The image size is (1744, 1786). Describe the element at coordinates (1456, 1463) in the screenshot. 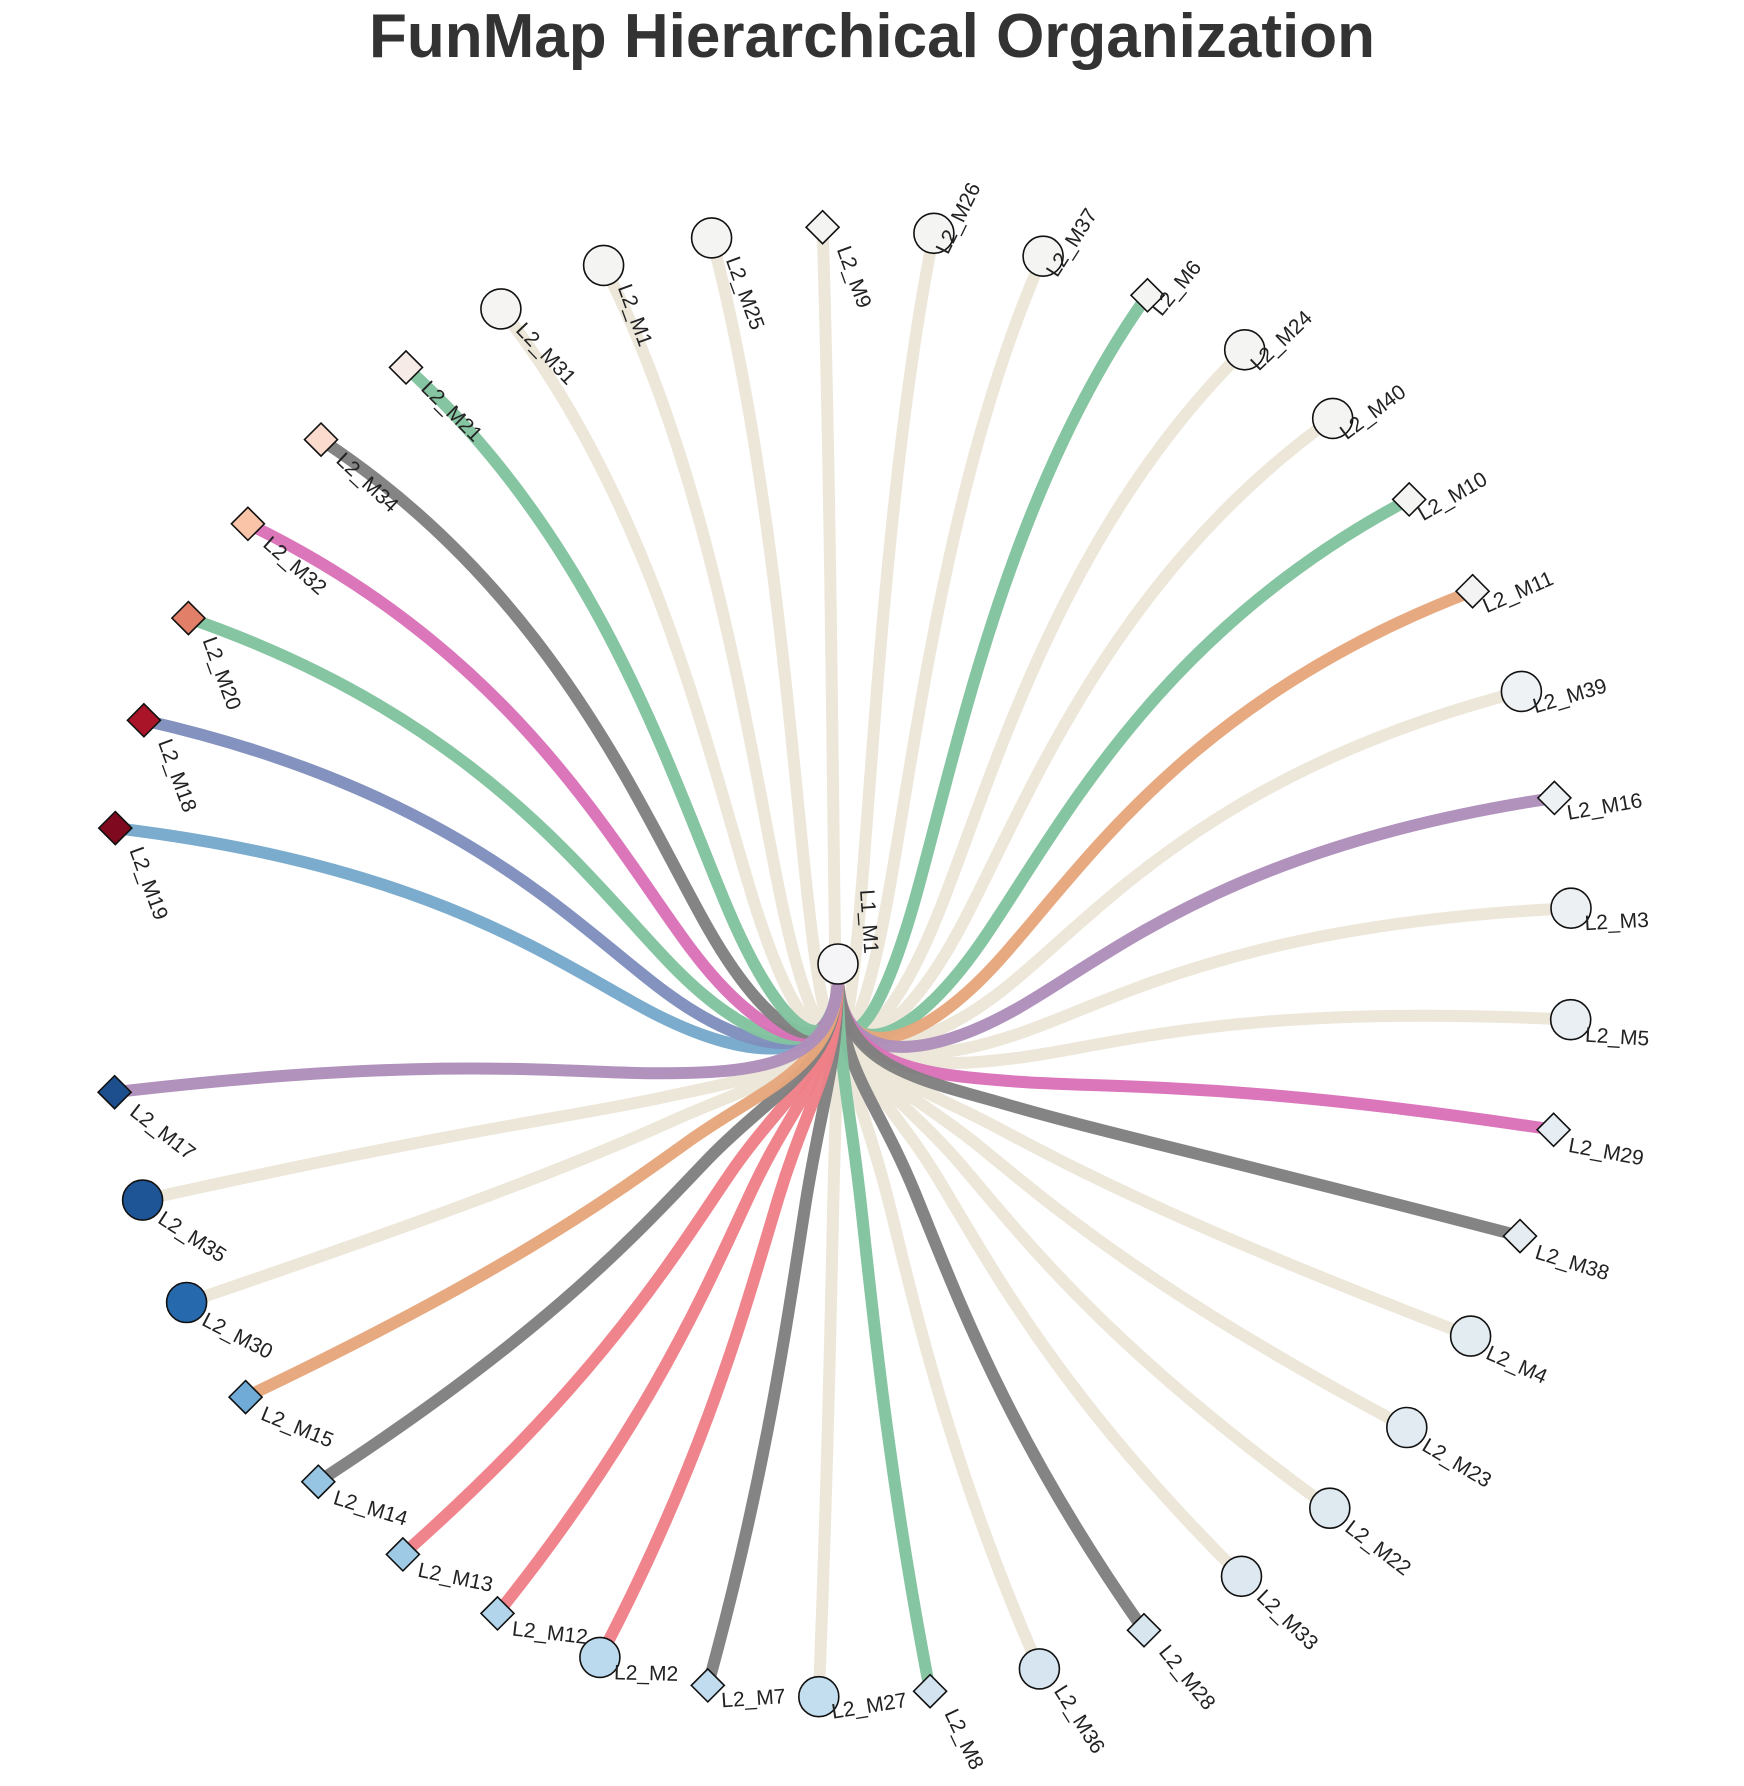

I see `label-l2-m23: L2_M23` at that location.